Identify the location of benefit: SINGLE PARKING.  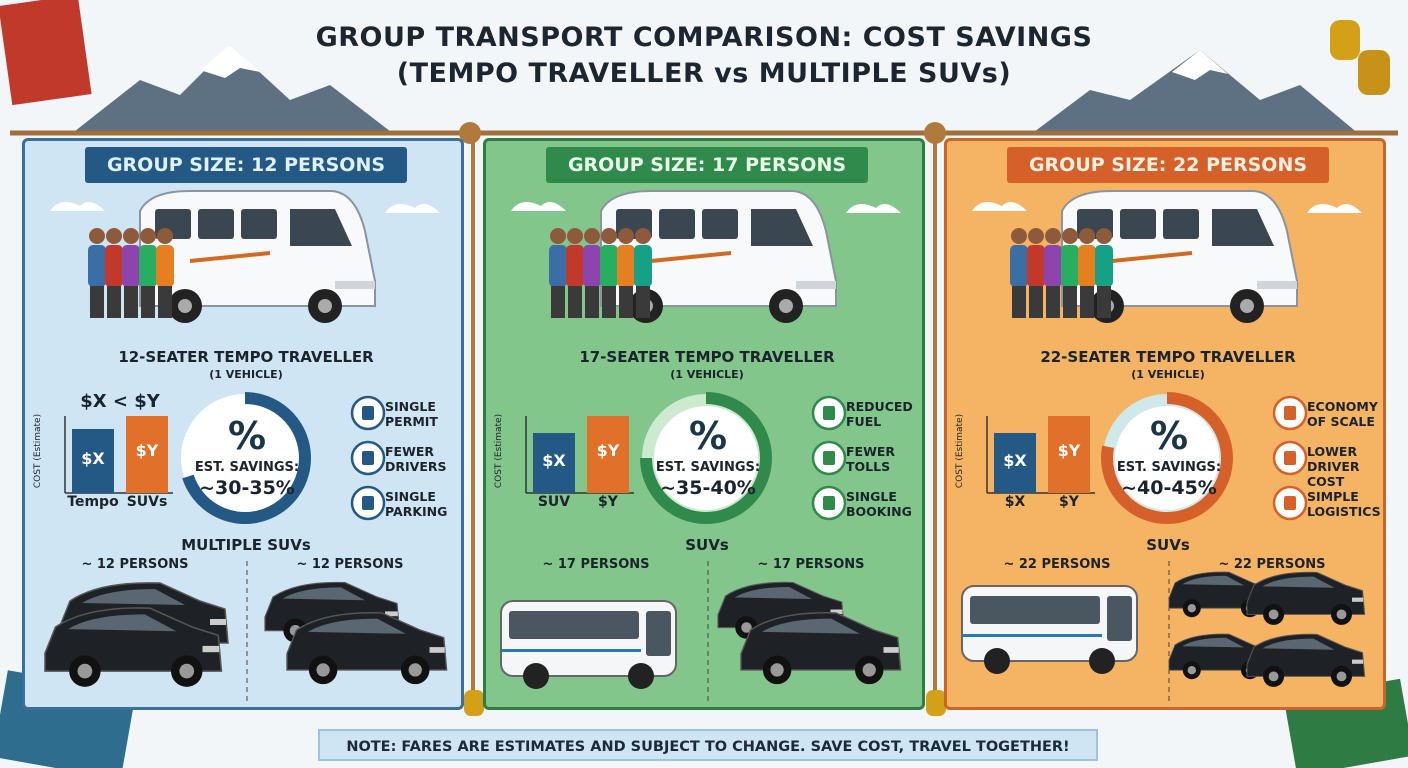
(416, 504).